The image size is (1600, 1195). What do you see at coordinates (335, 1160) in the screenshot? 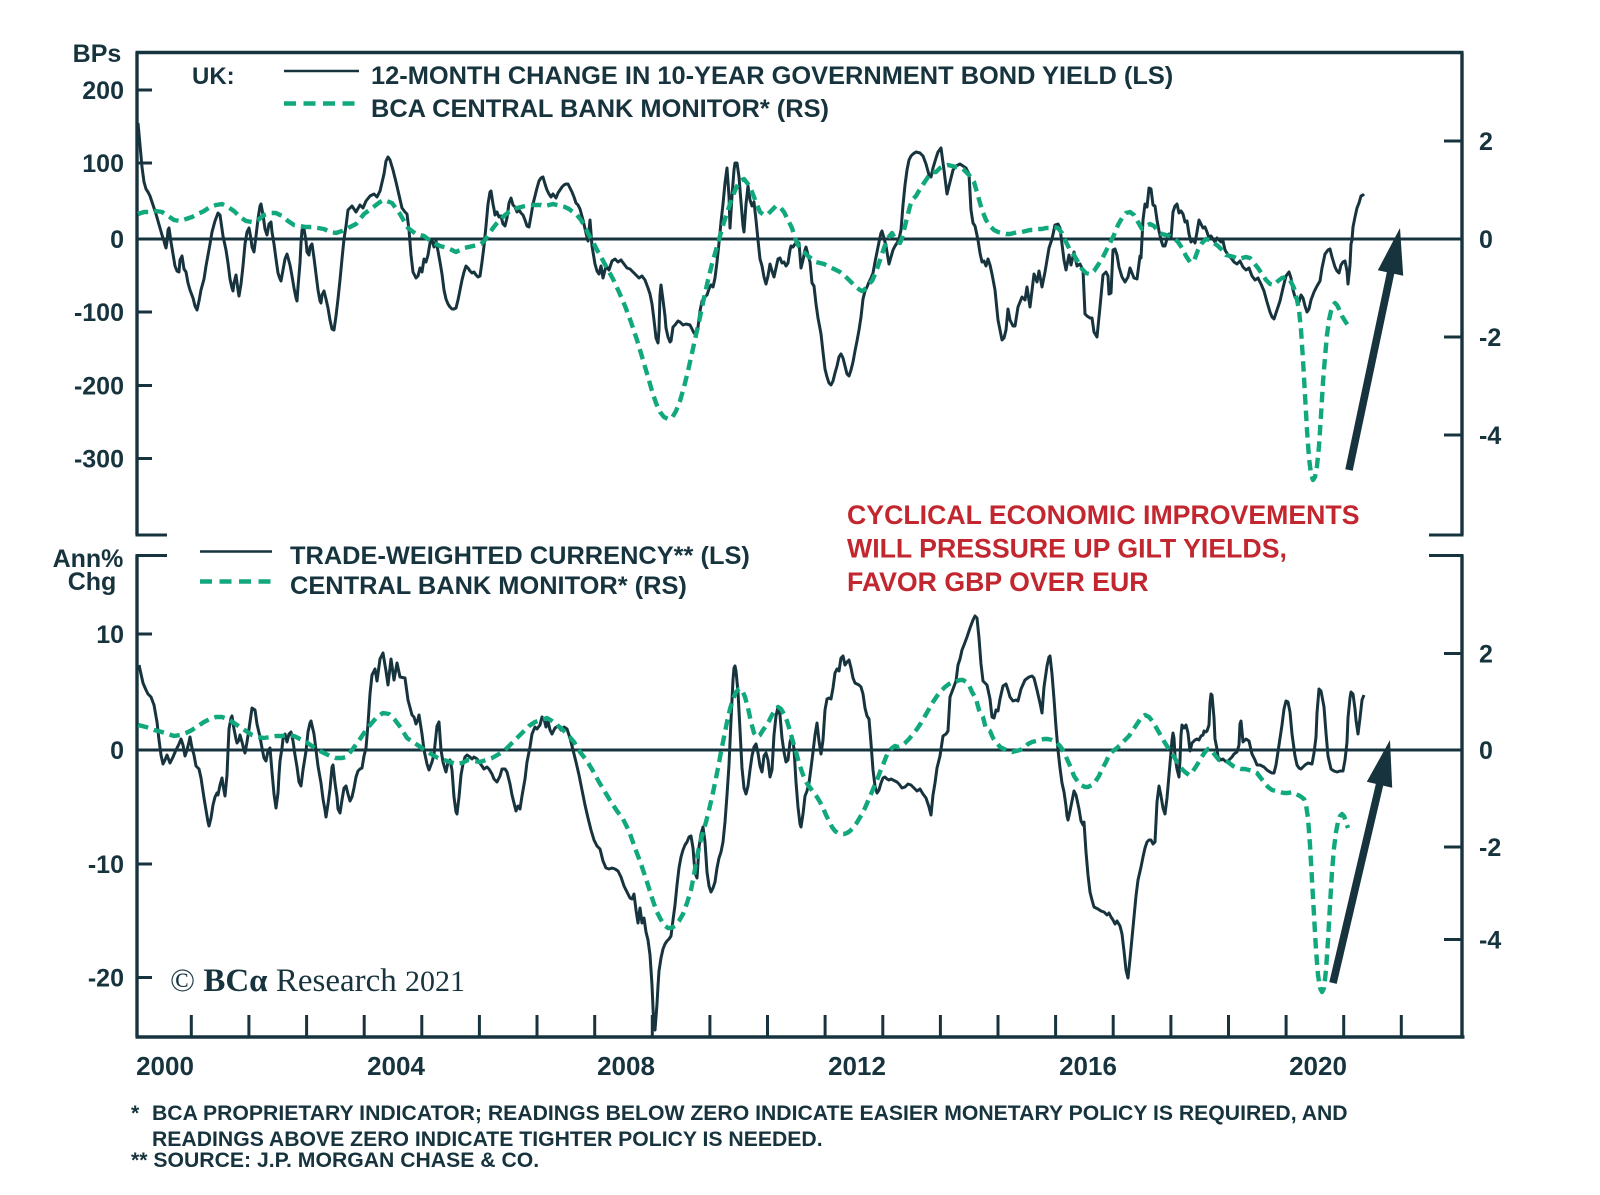
I see `svg-text:** SOURCE: J.P. MORGAN CHASE &: ** SOURCE: J.P. MORGAN CHASE & CO.` at bounding box center [335, 1160].